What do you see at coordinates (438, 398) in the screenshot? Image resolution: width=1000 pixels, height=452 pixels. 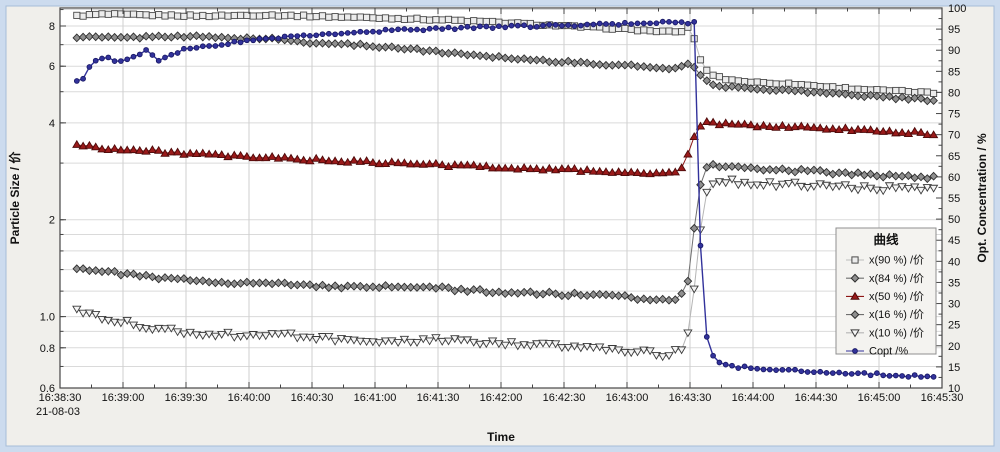 I see `x-tick-label: 16:41:30` at bounding box center [438, 398].